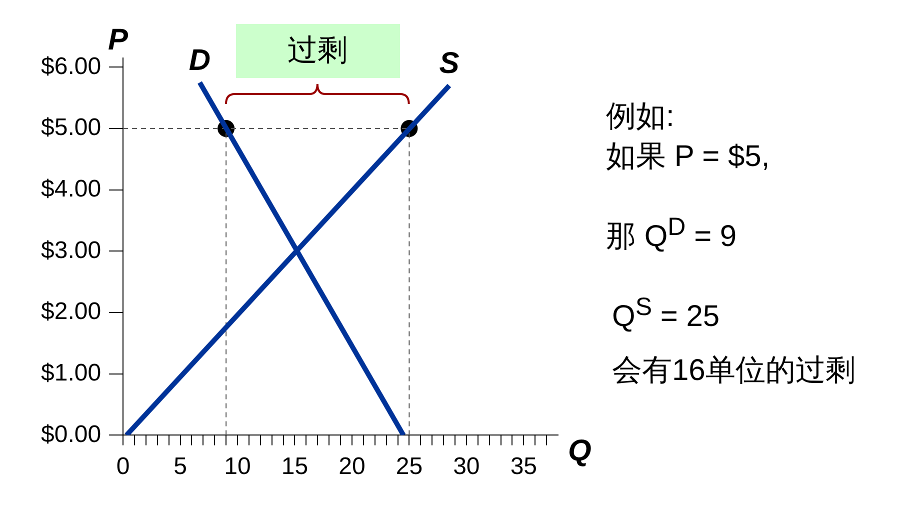 The height and width of the screenshot is (508, 921). What do you see at coordinates (71, 128) in the screenshot?
I see `y-tick-label: $5.00` at bounding box center [71, 128].